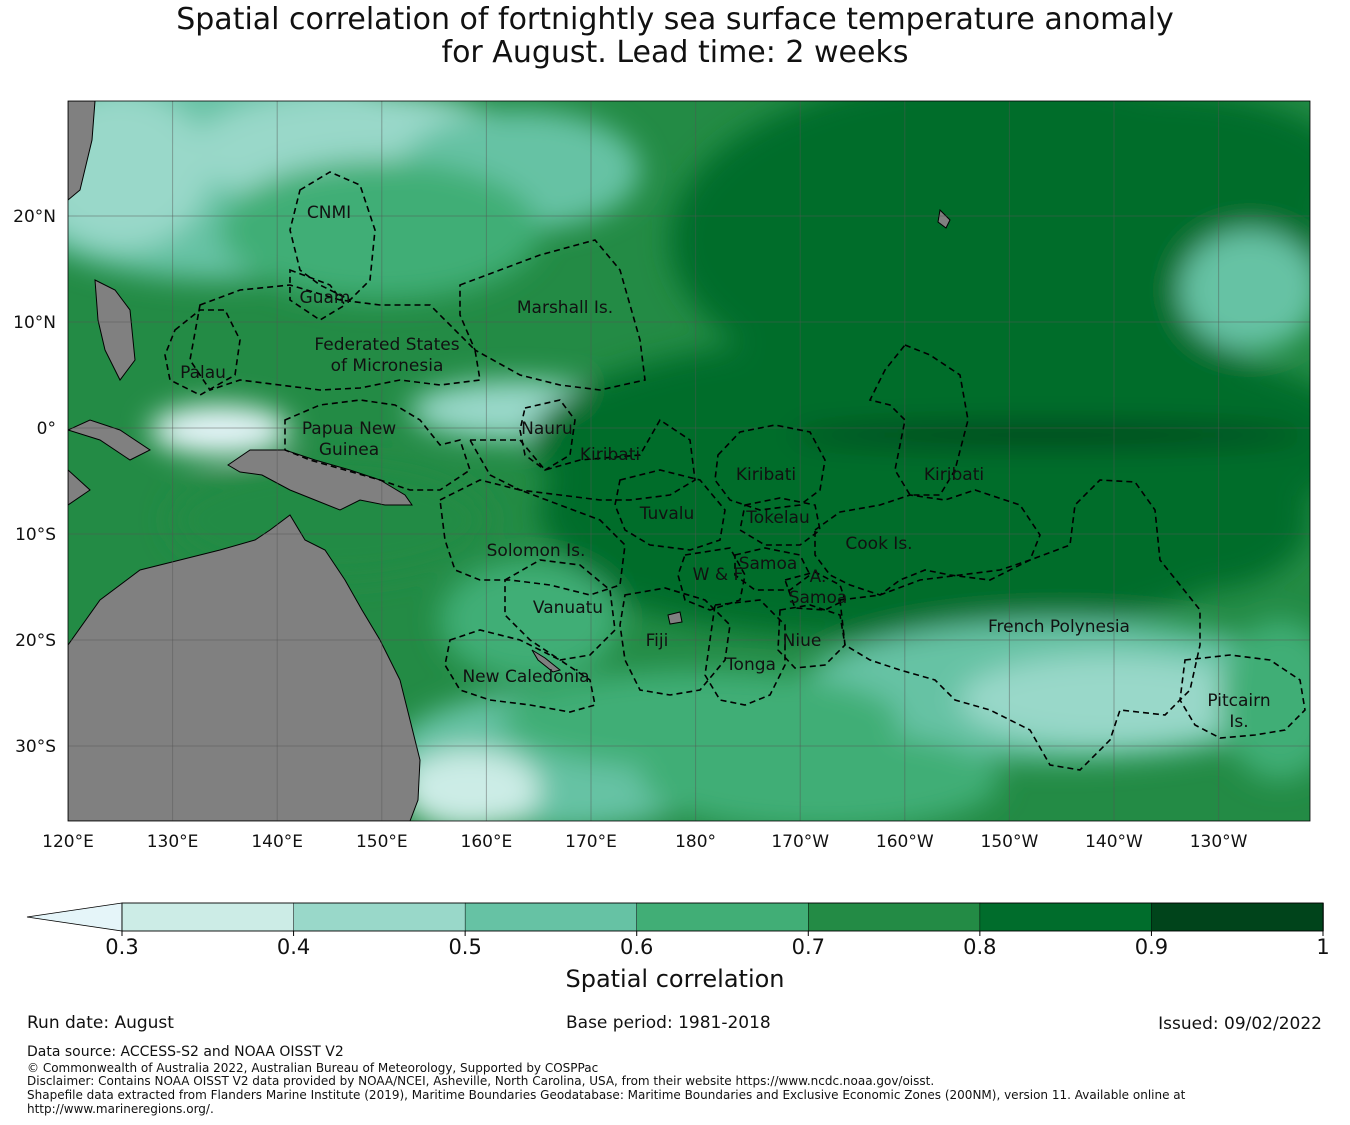  I want to click on region-label-fiji: Fiji, so click(657, 641).